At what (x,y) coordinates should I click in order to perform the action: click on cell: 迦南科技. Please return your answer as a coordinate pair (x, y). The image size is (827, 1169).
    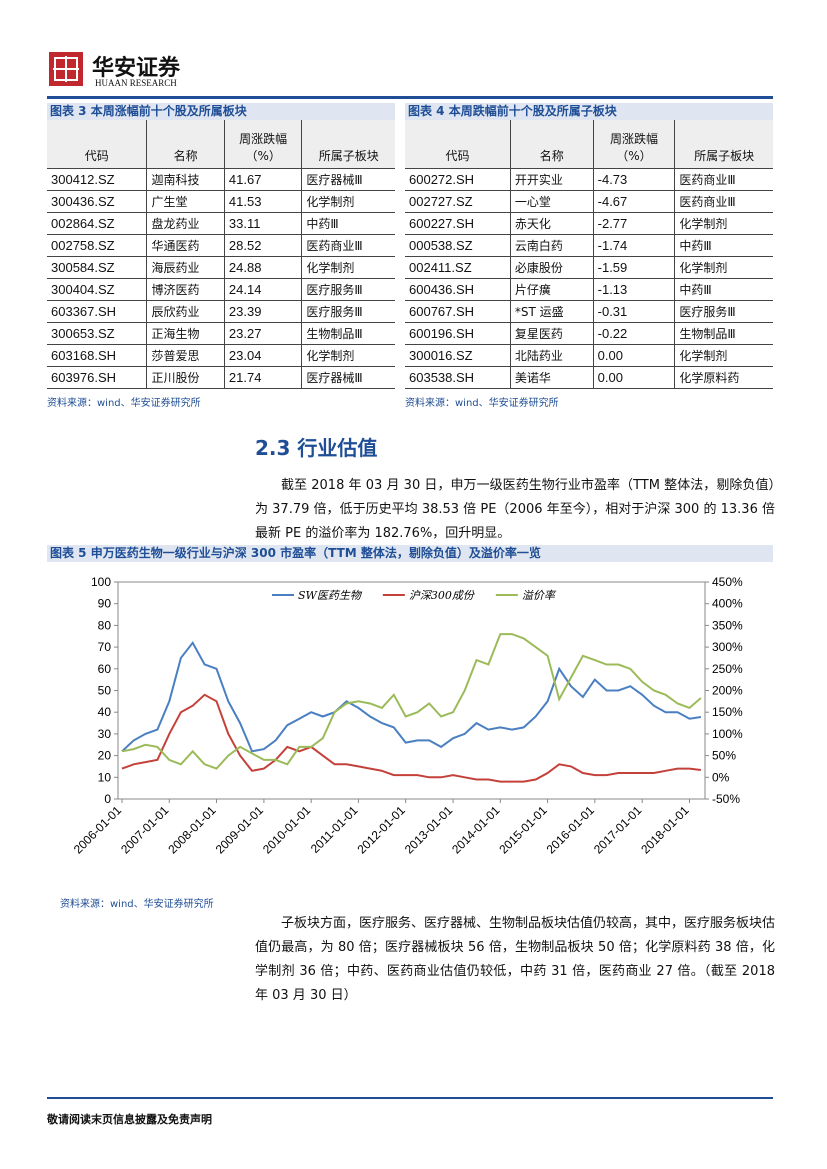
    Looking at the image, I should click on (185, 179).